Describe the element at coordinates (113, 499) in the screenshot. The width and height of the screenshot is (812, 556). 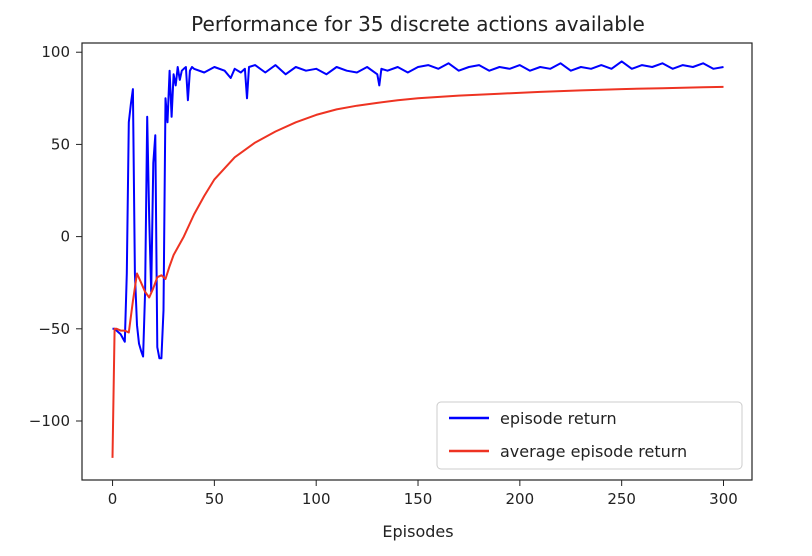
I see `x-tick-label: 0` at that location.